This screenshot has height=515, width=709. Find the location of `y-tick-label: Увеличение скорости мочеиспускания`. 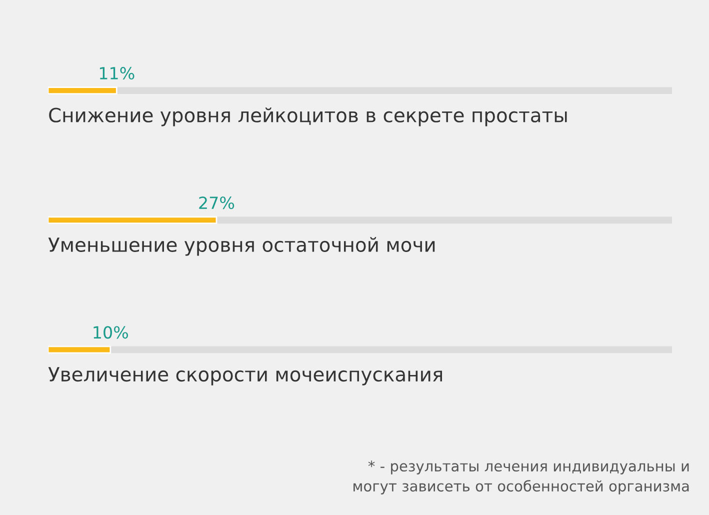

y-tick-label: Увеличение скорости мочеиспускания is located at coordinates (245, 376).